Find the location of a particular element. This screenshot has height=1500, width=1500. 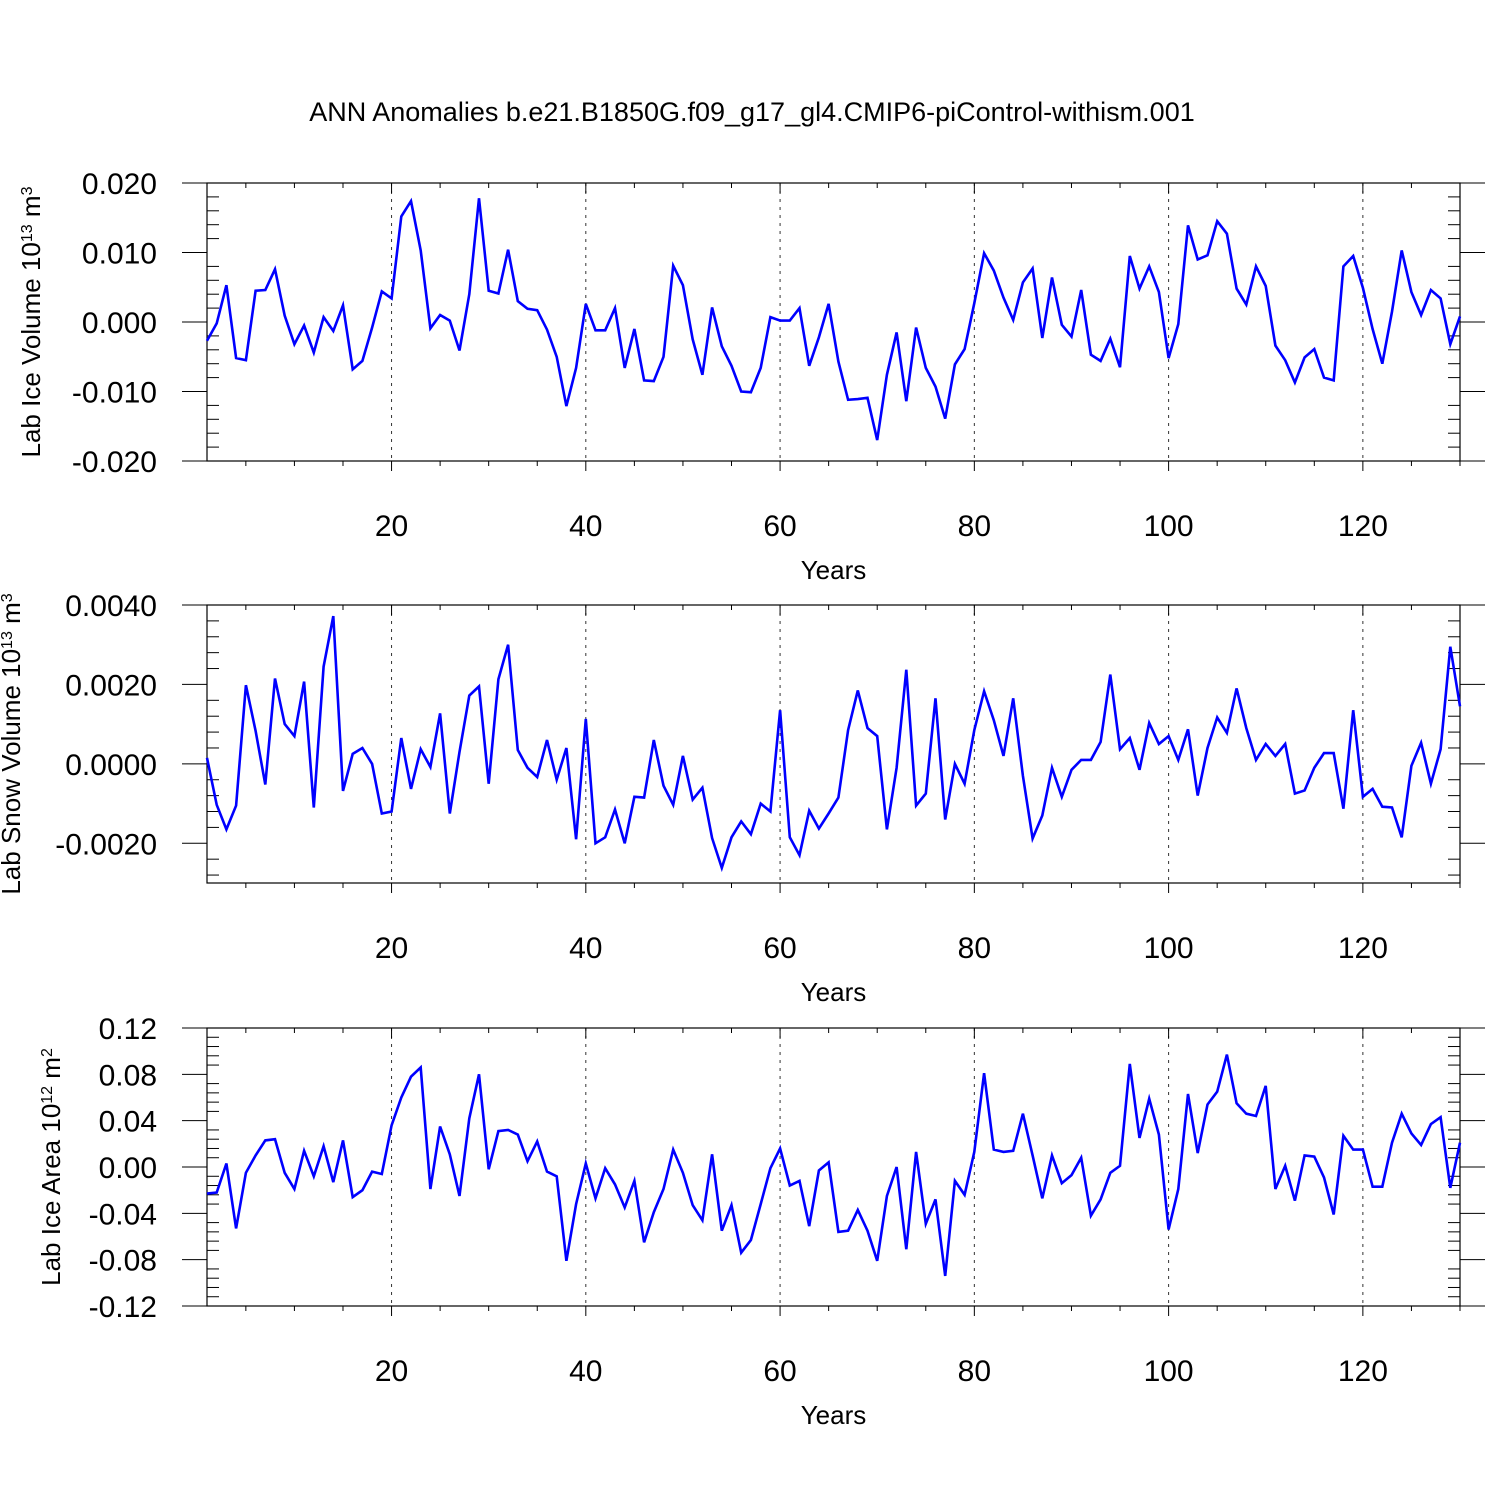

y-tick-label: 0.04 is located at coordinates (128, 1122).